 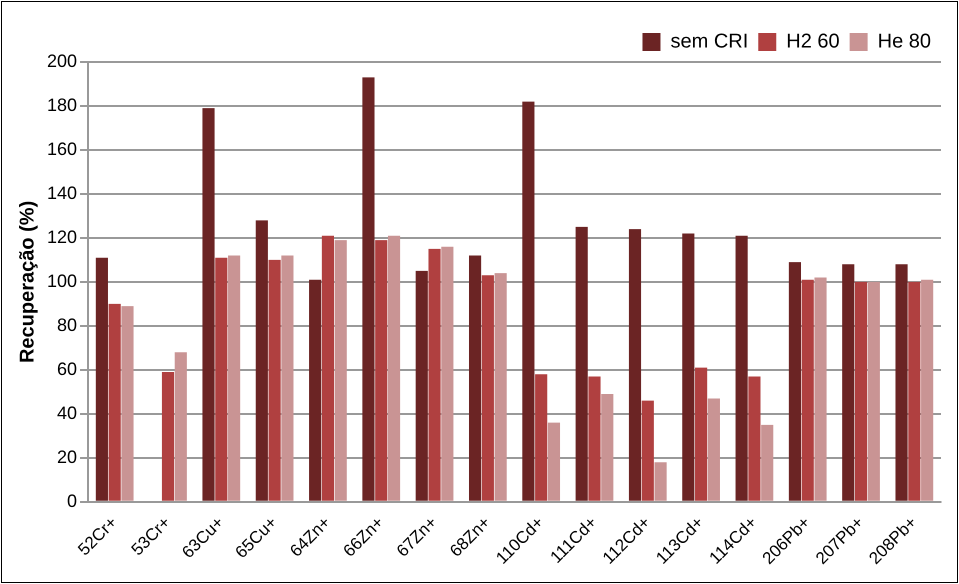 What do you see at coordinates (72, 500) in the screenshot?
I see `y-tick-label: 0` at bounding box center [72, 500].